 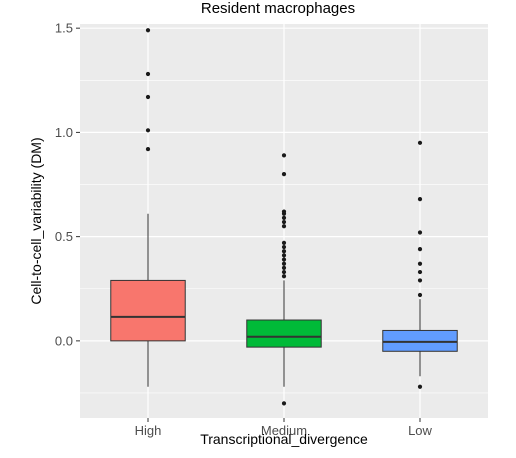 I want to click on chart-title: Resident macrophages, so click(x=278, y=8).